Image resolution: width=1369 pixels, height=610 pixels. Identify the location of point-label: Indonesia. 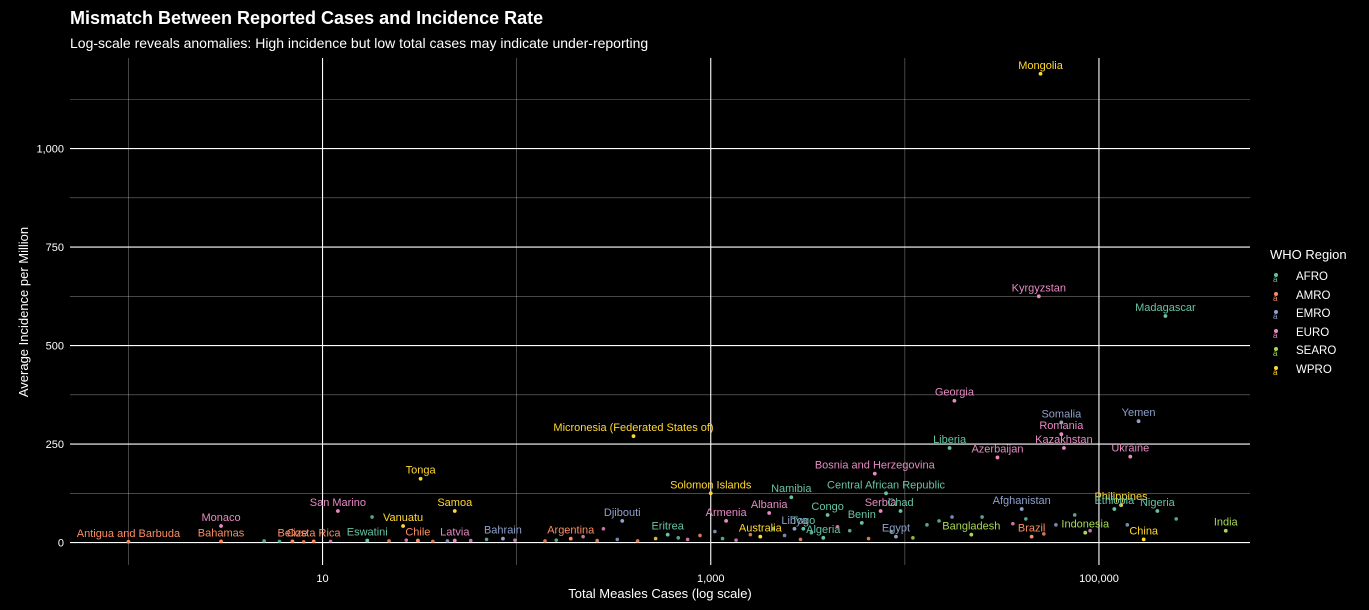
(1085, 525).